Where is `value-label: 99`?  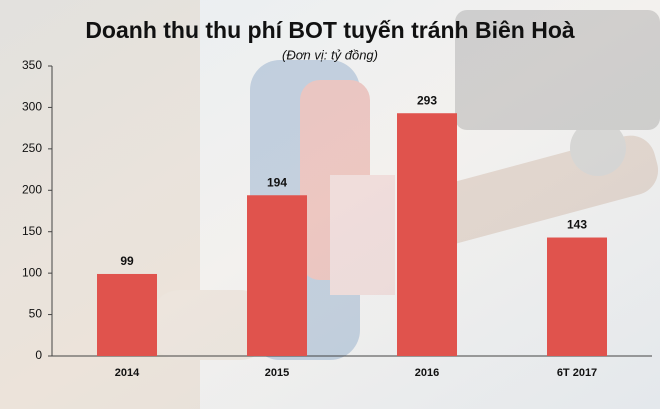
value-label: 99 is located at coordinates (127, 261).